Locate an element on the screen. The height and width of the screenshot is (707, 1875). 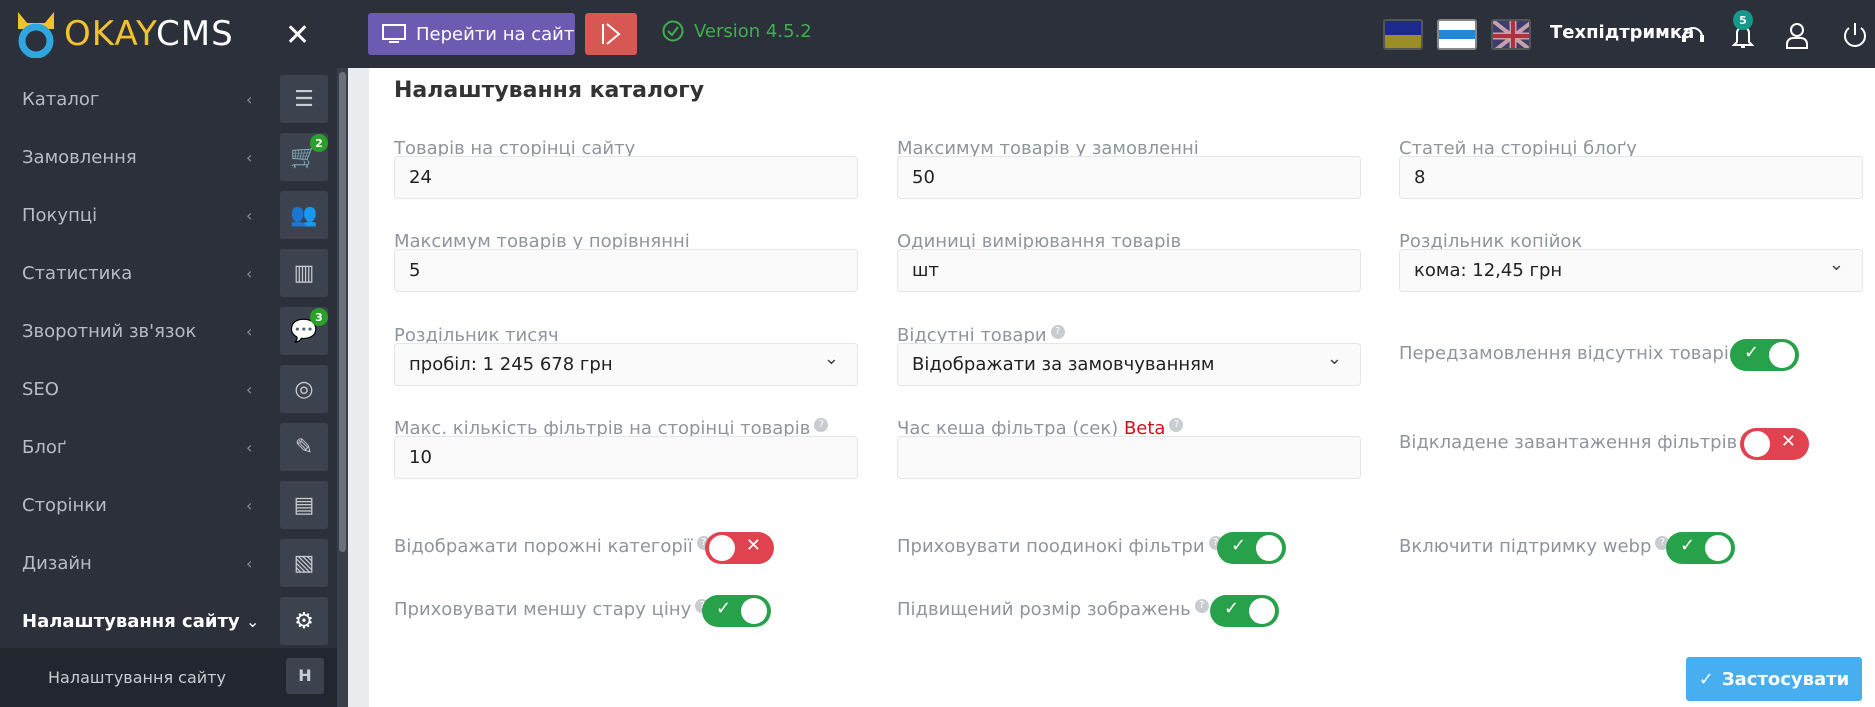
max_order-input: 50 is located at coordinates (1129, 177).